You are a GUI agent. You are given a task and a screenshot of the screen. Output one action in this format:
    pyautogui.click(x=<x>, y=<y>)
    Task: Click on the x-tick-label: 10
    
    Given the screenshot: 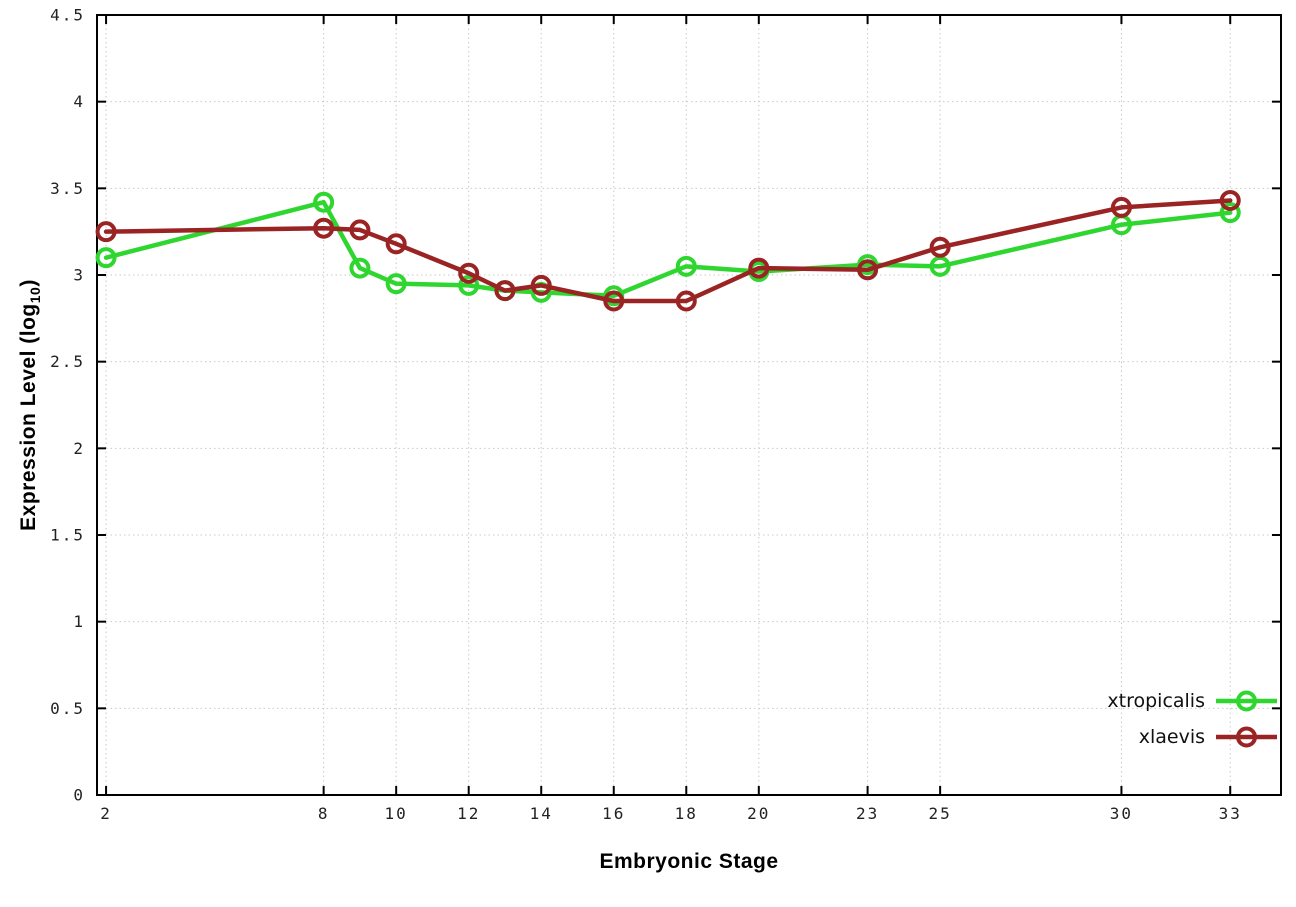 What is the action you would take?
    pyautogui.click(x=396, y=813)
    